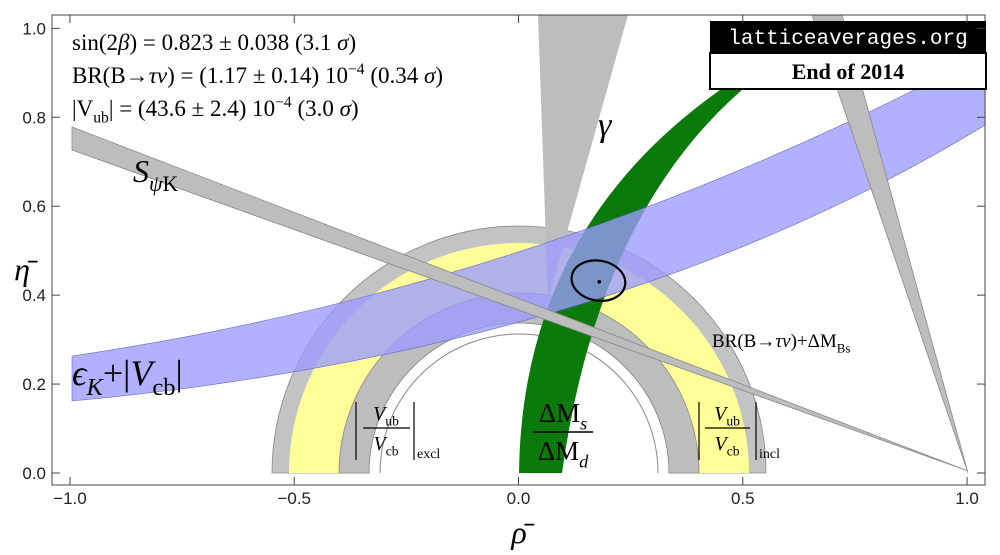 Image resolution: width=1000 pixels, height=555 pixels. What do you see at coordinates (117, 373) in the screenshot?
I see `label-part: +|` at bounding box center [117, 373].